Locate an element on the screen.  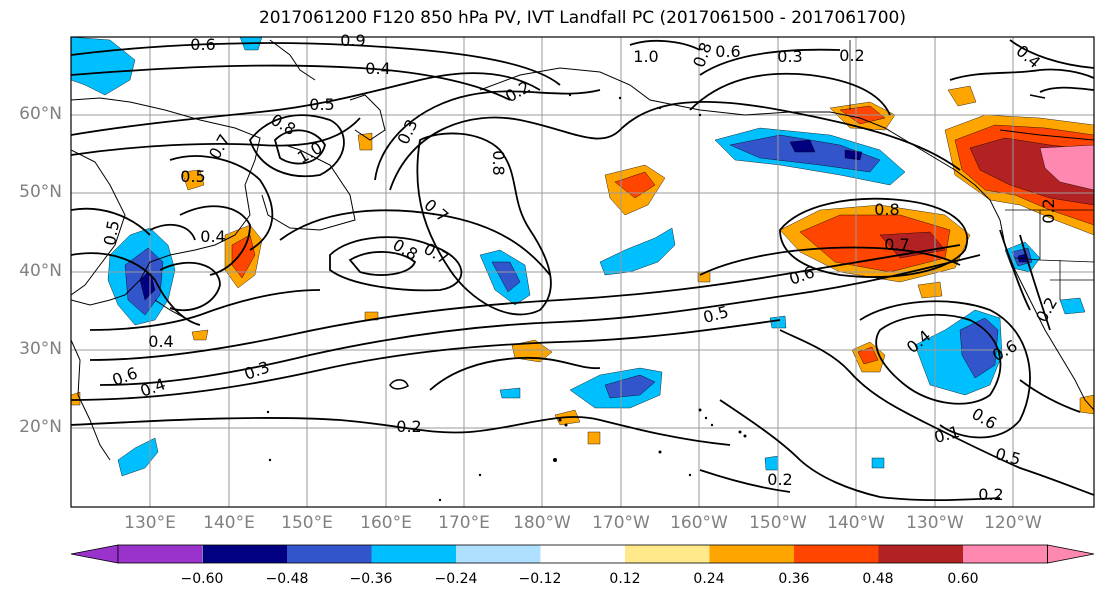
fill-orange-ak-small is located at coordinates (962, 96).